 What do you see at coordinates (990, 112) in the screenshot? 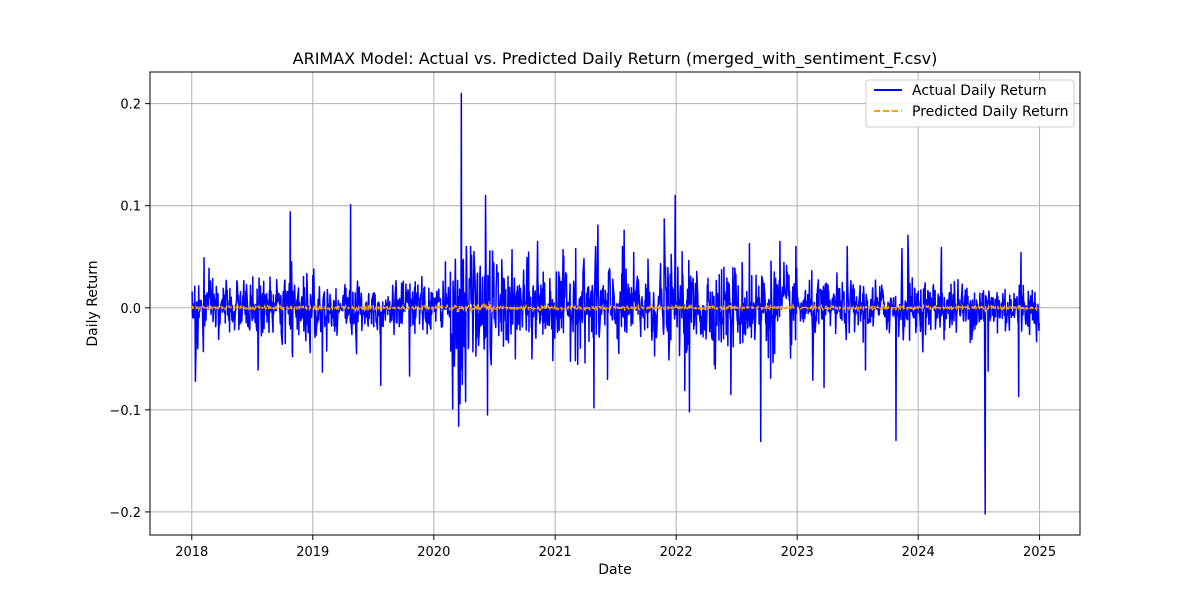
I see `legend-predicted-label: Predicted Daily Return` at bounding box center [990, 112].